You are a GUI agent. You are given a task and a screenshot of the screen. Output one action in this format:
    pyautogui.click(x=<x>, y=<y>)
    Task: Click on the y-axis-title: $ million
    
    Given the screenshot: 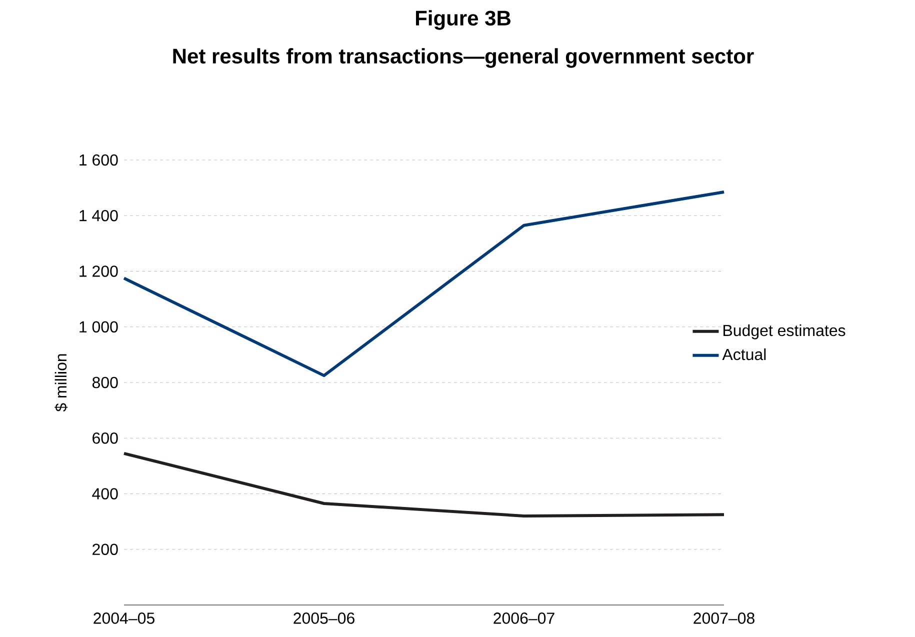 What is the action you would take?
    pyautogui.click(x=61, y=383)
    